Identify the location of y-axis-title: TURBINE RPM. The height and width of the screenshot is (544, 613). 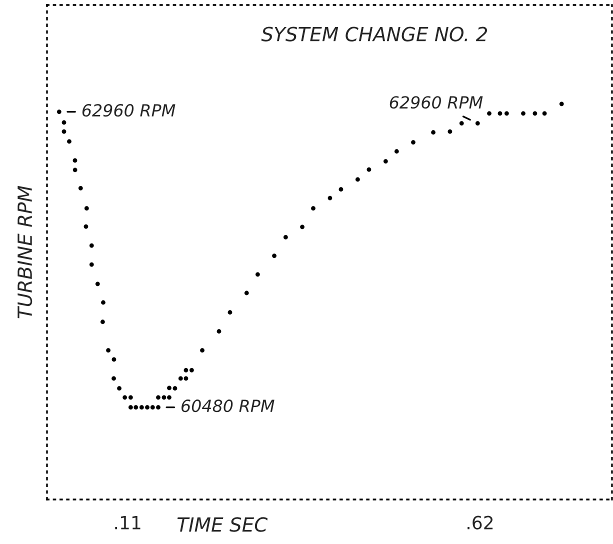
(25, 252).